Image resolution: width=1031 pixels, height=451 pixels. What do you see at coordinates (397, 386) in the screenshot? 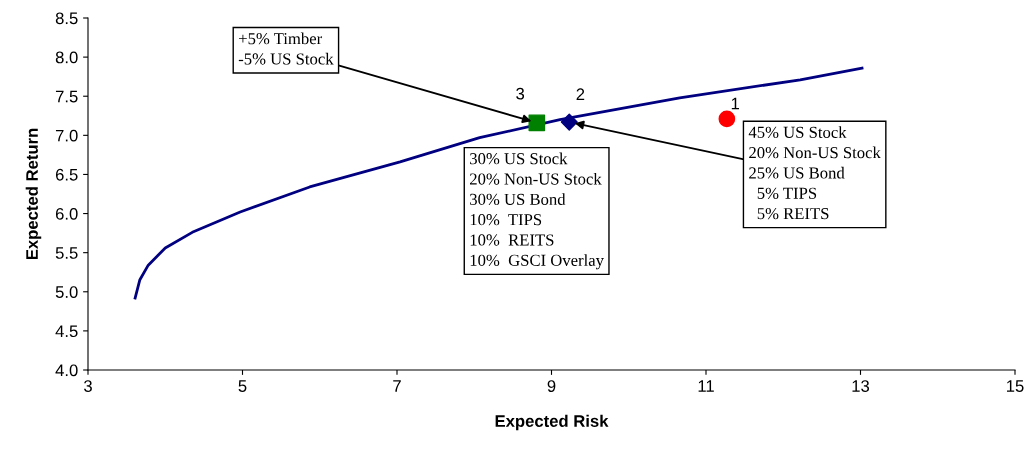
I see `x-tick-label: 7` at bounding box center [397, 386].